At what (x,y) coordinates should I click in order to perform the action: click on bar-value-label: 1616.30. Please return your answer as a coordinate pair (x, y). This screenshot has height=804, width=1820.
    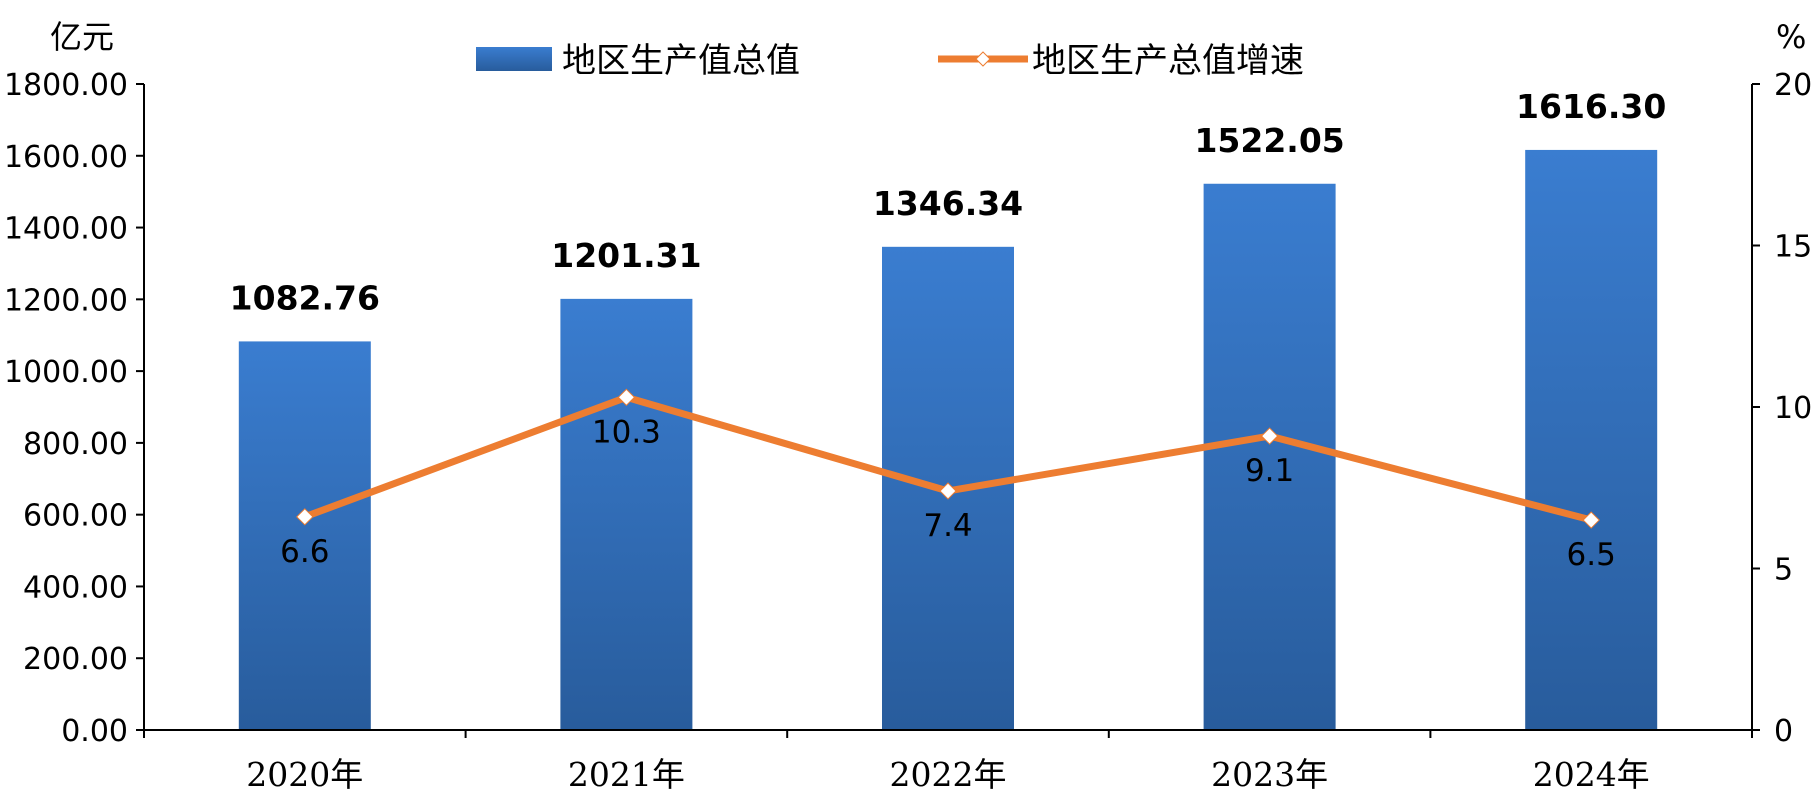
    Looking at the image, I should click on (1591, 106).